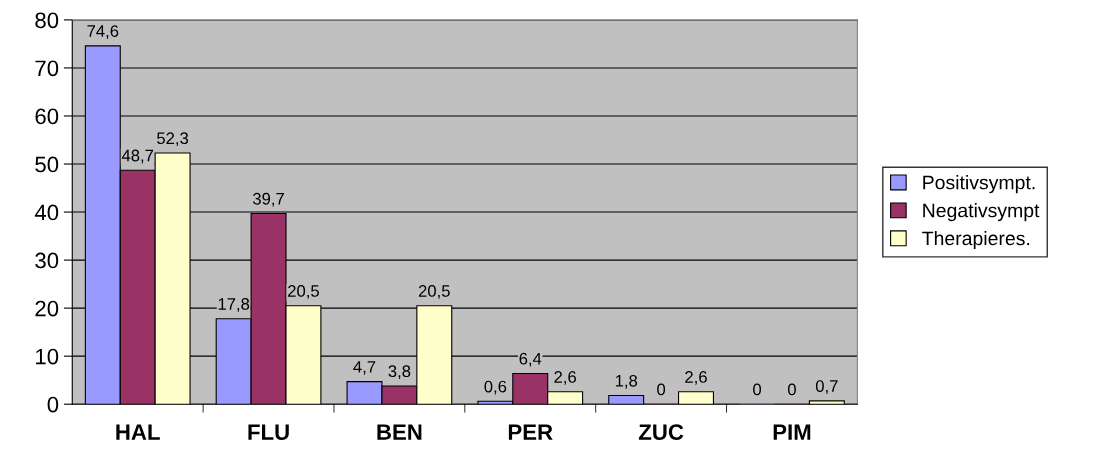 This screenshot has width=1095, height=463. What do you see at coordinates (46, 212) in the screenshot?
I see `y-tick-label: 40` at bounding box center [46, 212].